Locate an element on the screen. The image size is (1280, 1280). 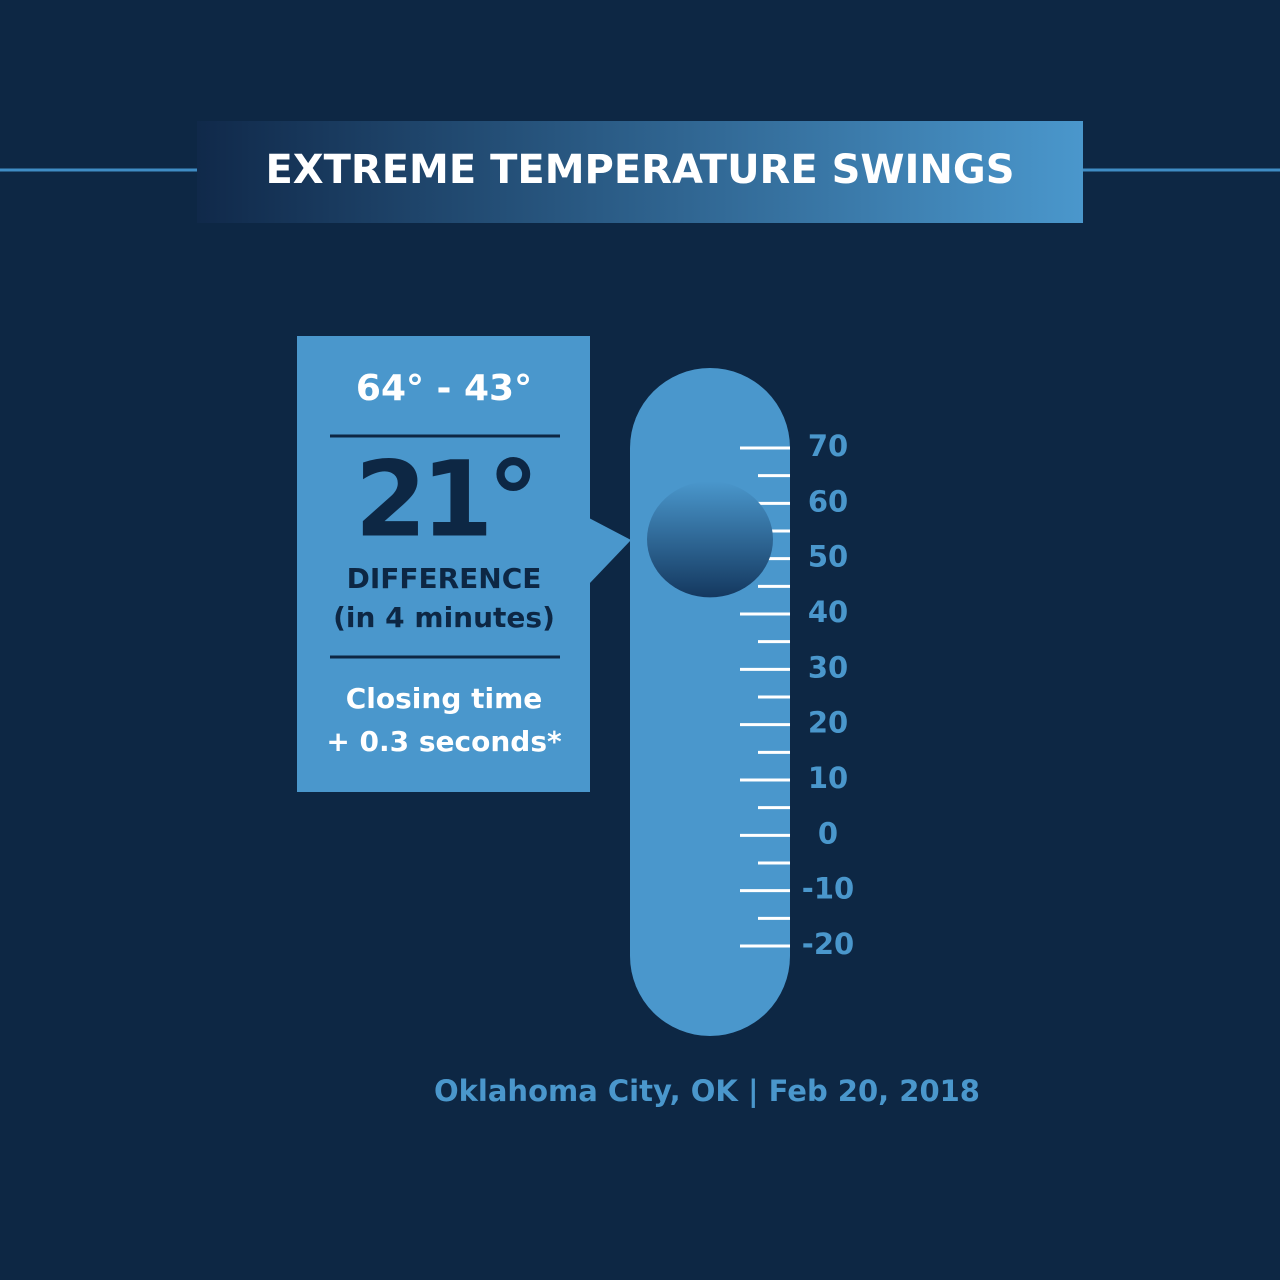
tick-label: 60 is located at coordinates (828, 501).